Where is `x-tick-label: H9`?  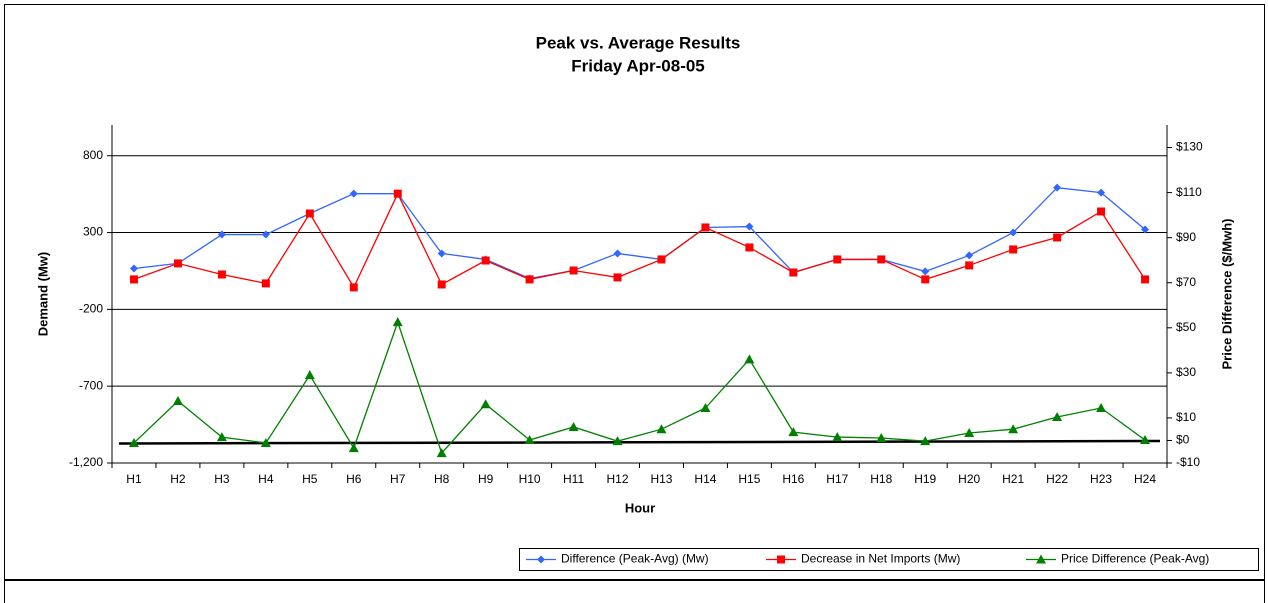
x-tick-label: H9 is located at coordinates (486, 479).